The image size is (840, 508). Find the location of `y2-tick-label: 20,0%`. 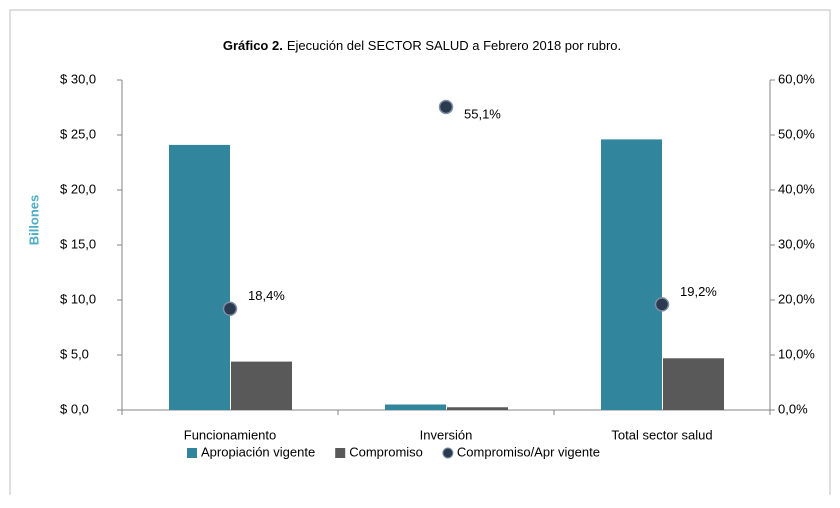

y2-tick-label: 20,0% is located at coordinates (796, 298).